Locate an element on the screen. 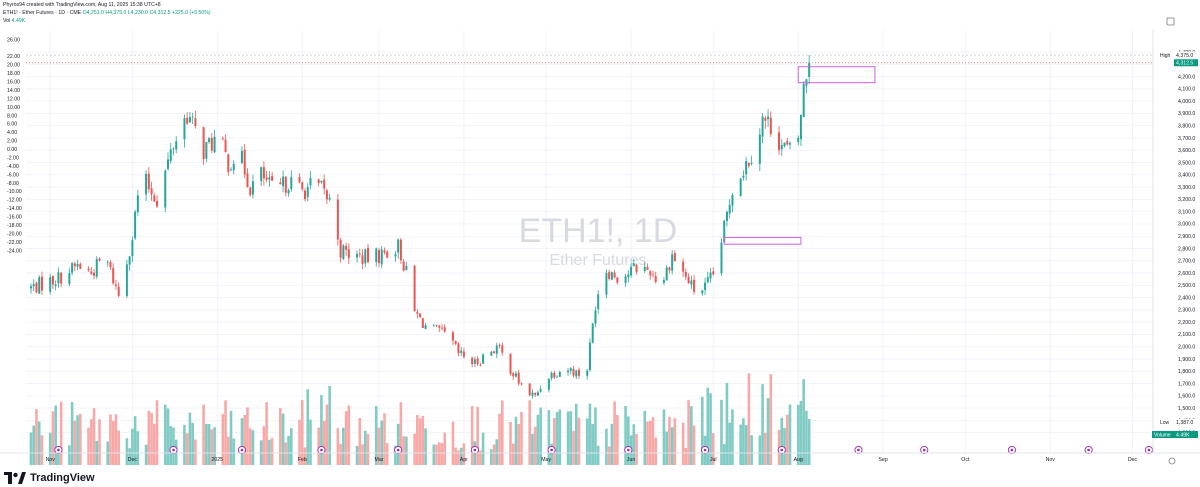 Image resolution: width=1200 pixels, height=487 pixels. high-tag-bg is located at coordinates (1165, 55).